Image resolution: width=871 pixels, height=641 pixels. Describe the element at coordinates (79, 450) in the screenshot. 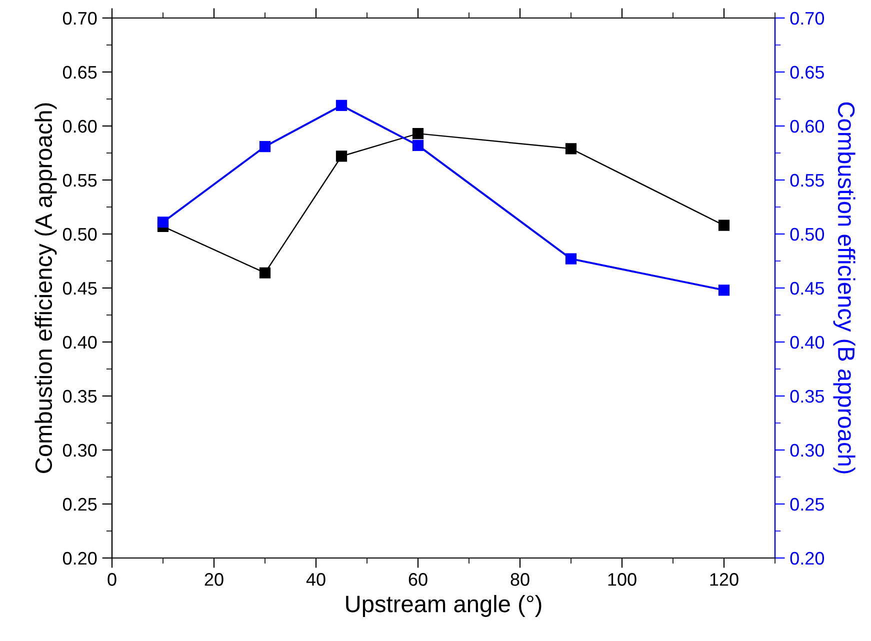

I see `y-tick-label: 0.30` at that location.